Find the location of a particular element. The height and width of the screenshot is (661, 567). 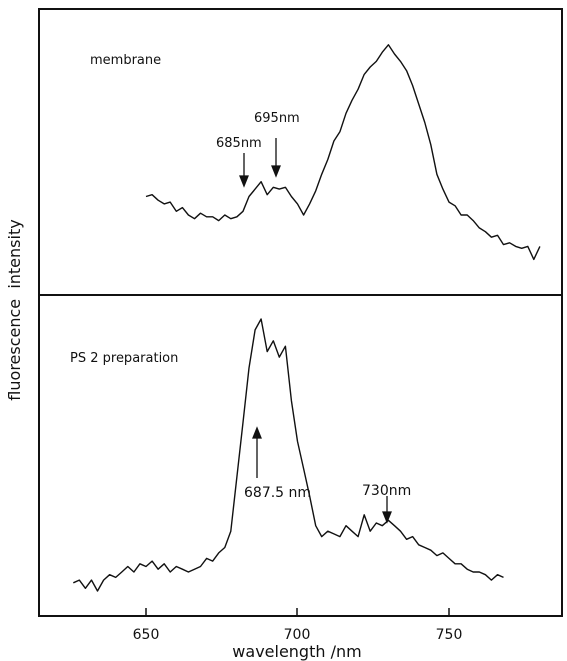

annotation-687-5nm: 687.5 nm is located at coordinates (277, 493).